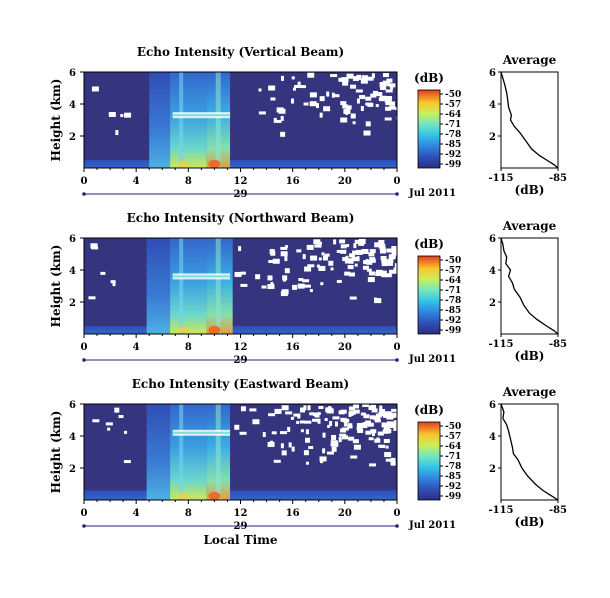  I want to click on date-tick-label: 29, so click(241, 526).